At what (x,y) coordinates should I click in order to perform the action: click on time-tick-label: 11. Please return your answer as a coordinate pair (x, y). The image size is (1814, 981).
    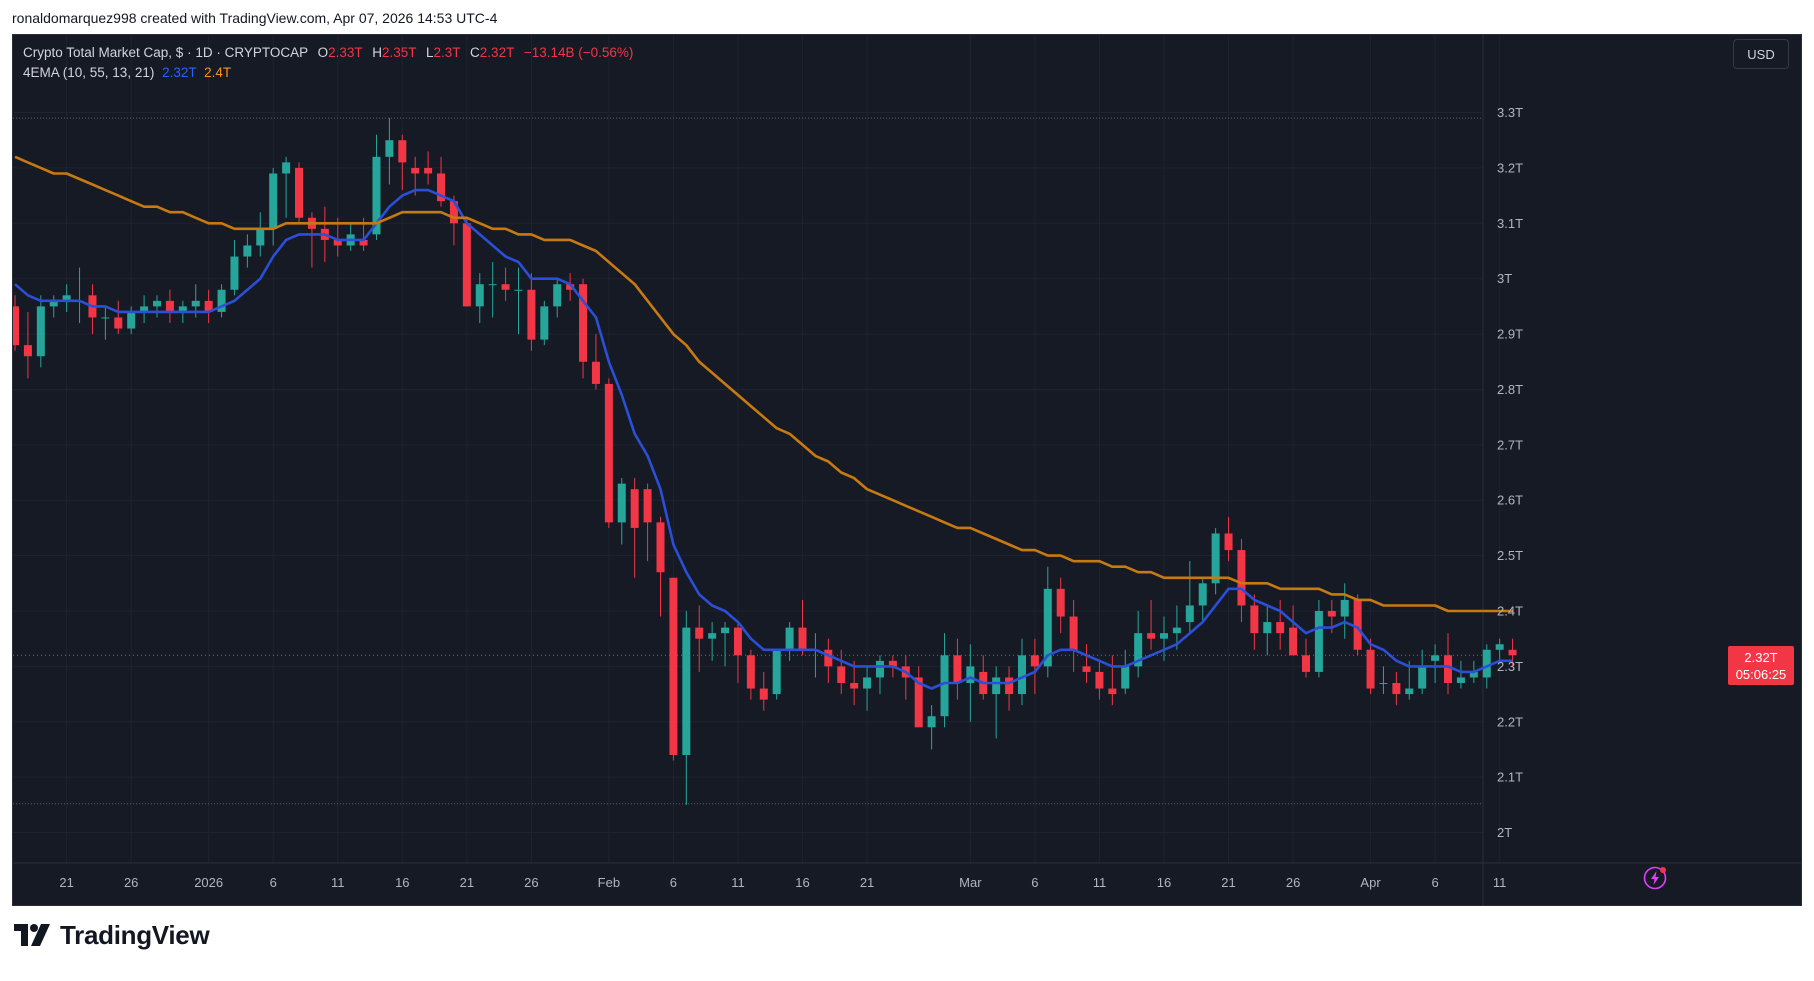
    Looking at the image, I should click on (738, 882).